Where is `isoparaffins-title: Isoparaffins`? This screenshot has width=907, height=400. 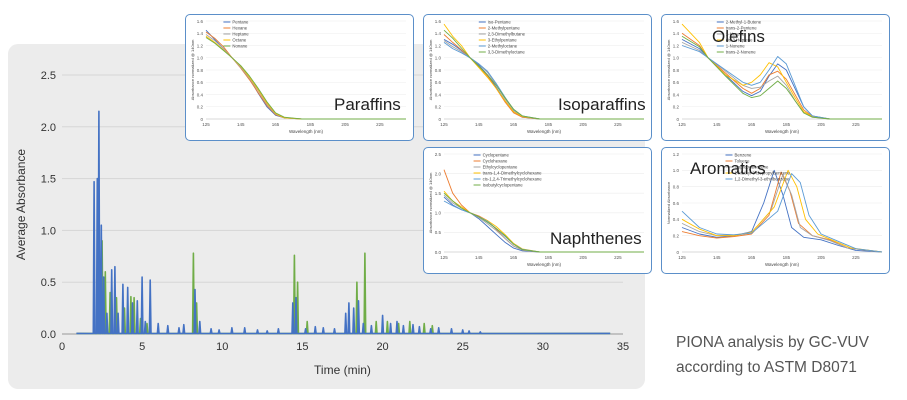
isoparaffins-title: Isoparaffins is located at coordinates (602, 104).